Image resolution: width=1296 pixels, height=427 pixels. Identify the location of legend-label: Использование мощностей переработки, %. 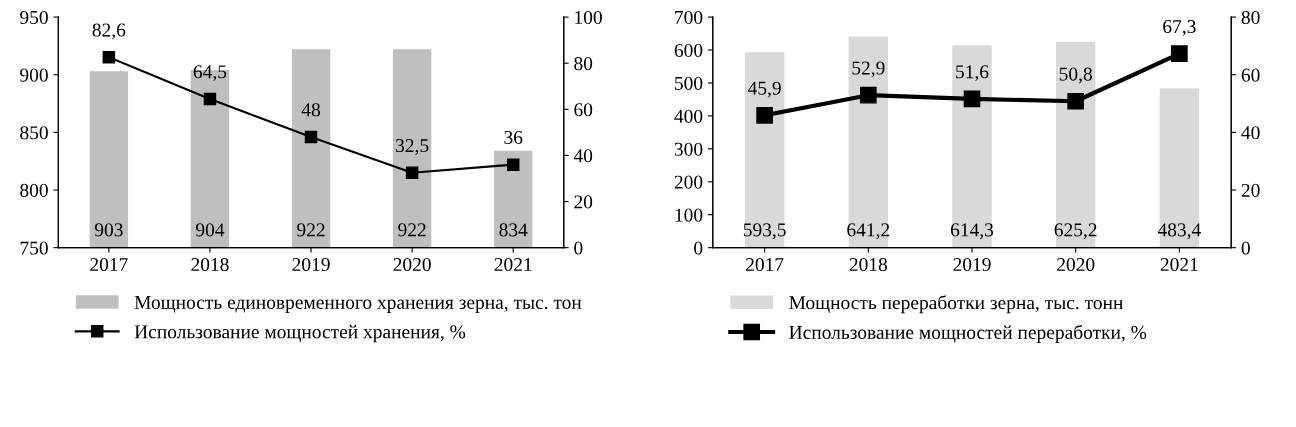
(968, 333).